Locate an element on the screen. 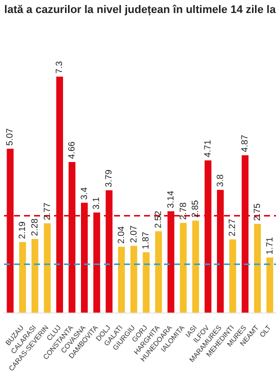 The height and width of the screenshot is (376, 280). data-label: 4.87 is located at coordinates (245, 143).